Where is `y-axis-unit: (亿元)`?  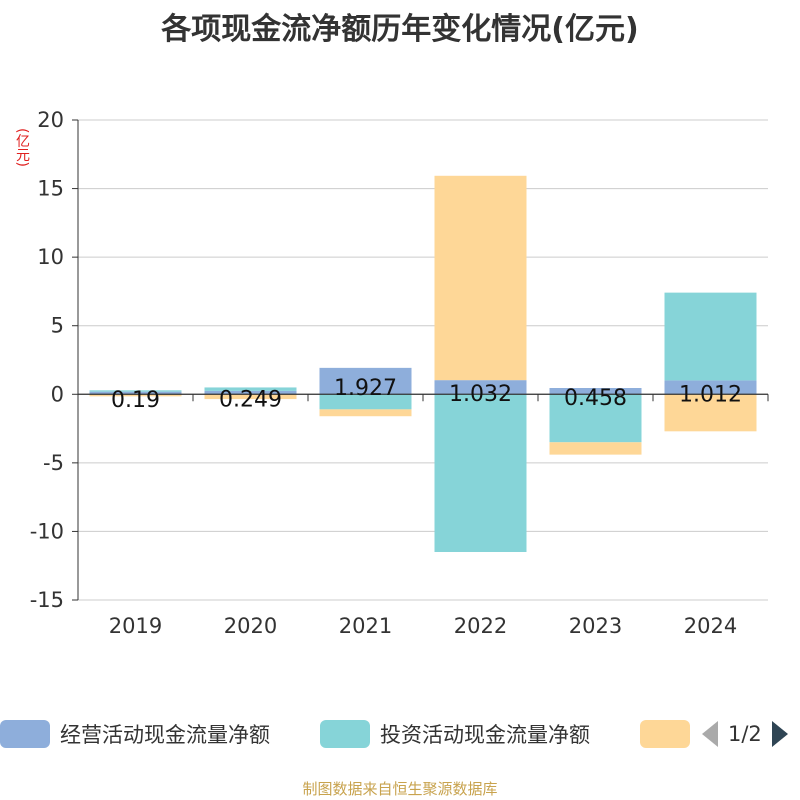 y-axis-unit: (亿元) is located at coordinates (22, 147).